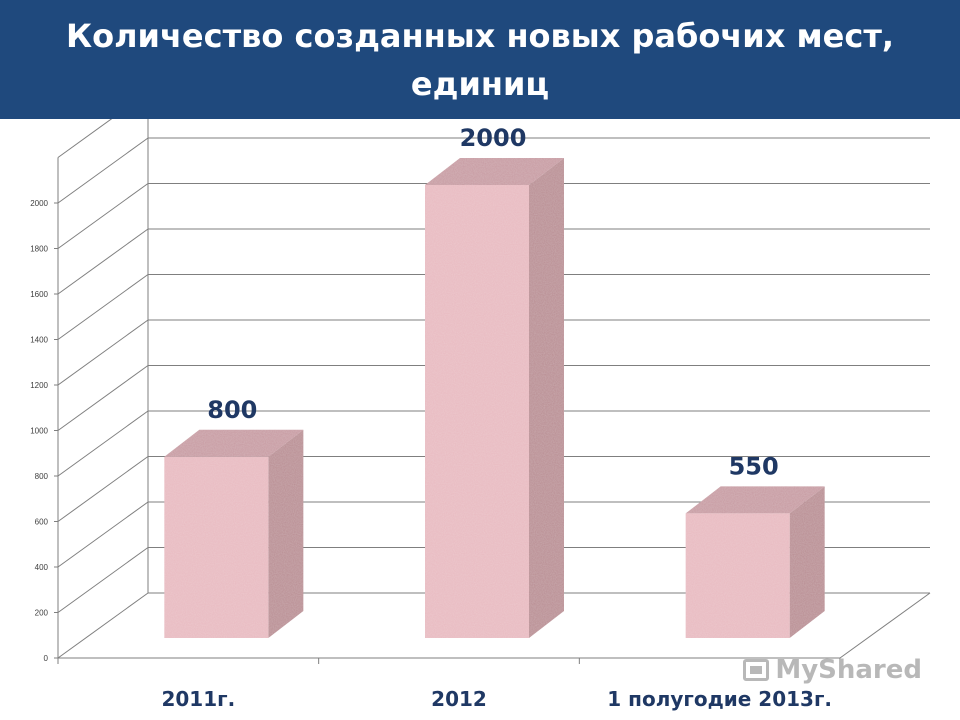 This screenshot has height=720, width=960. I want to click on y-tick-label: 2000, so click(39, 203).